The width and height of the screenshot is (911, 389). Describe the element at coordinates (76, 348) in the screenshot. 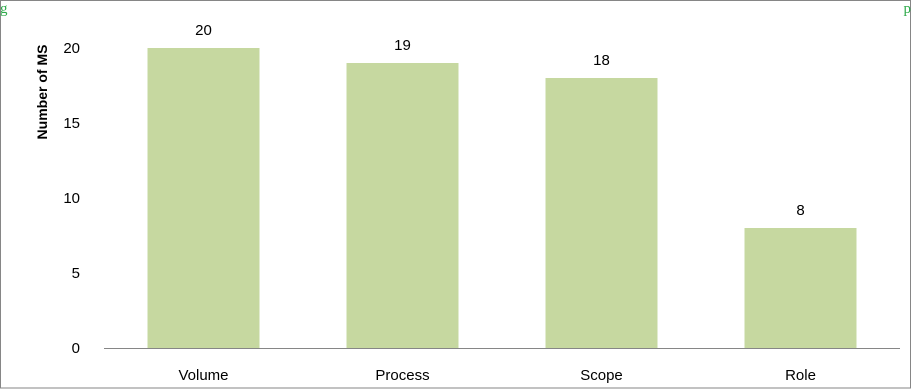

I see `y-tick-label: 0` at that location.